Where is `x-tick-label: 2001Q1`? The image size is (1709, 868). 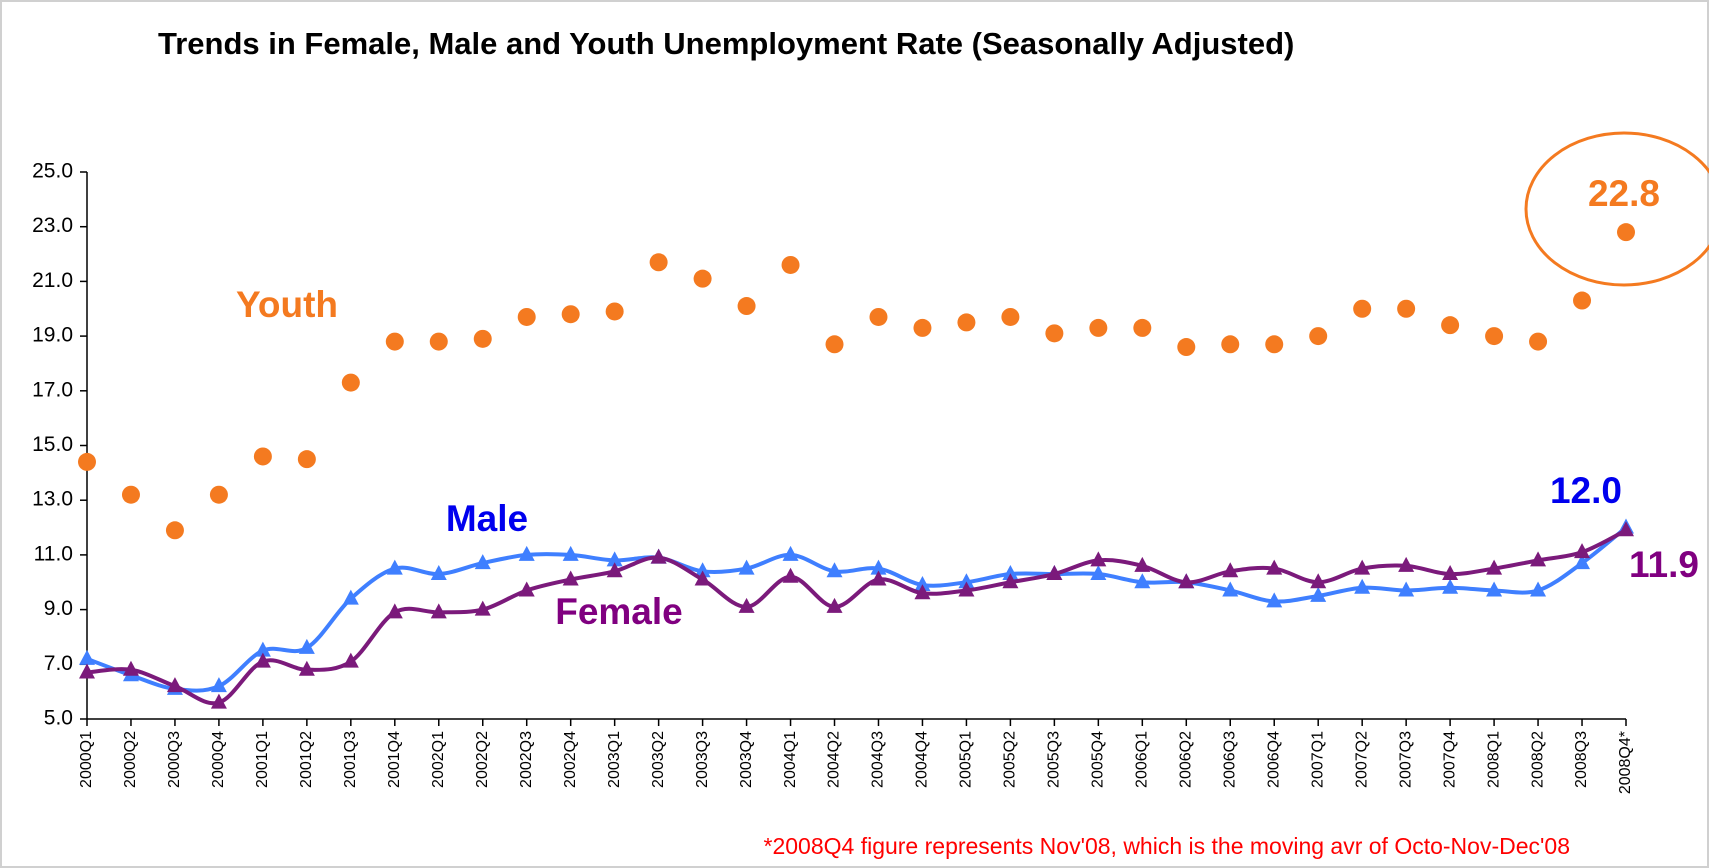
x-tick-label: 2001Q1 is located at coordinates (262, 759).